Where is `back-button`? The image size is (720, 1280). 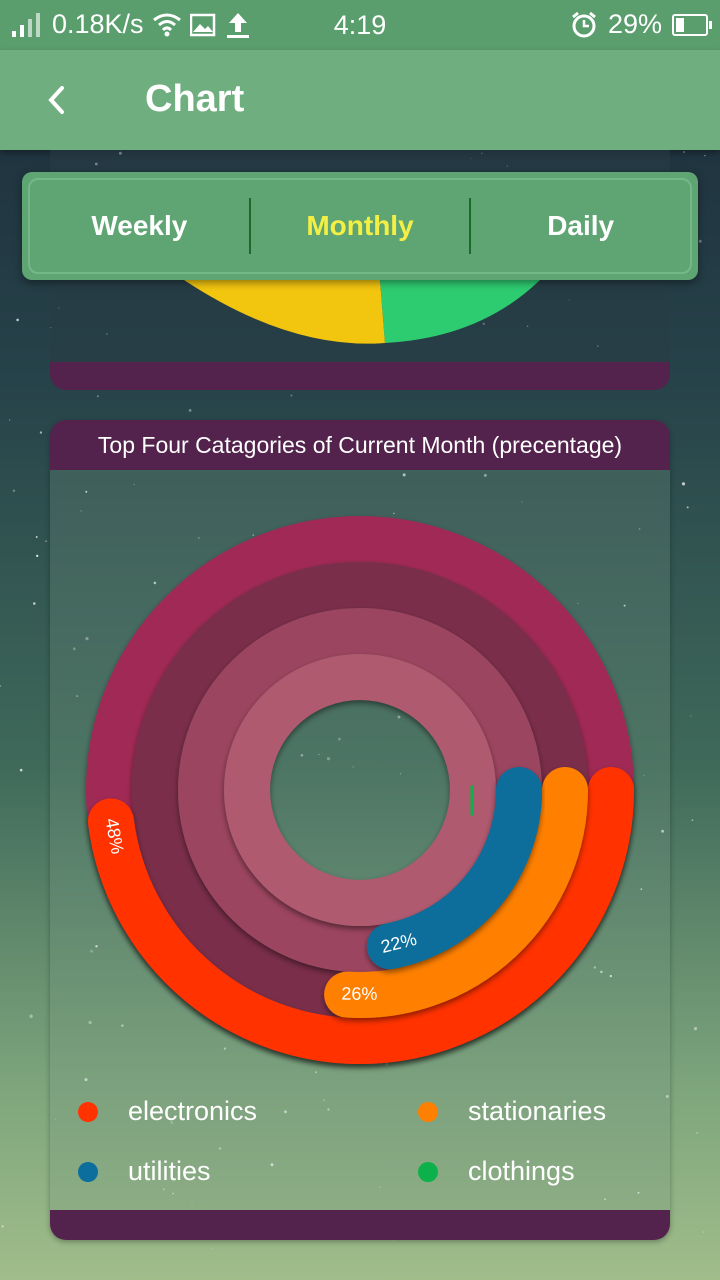
back-button is located at coordinates (58, 100).